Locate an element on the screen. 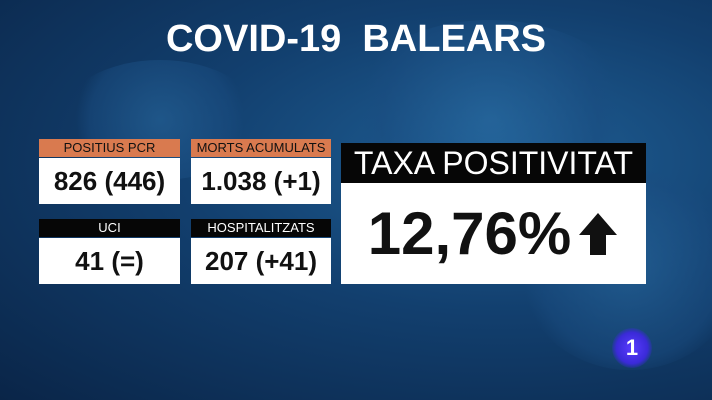 This screenshot has height=400, width=712. uci-label: UCI is located at coordinates (109, 228).